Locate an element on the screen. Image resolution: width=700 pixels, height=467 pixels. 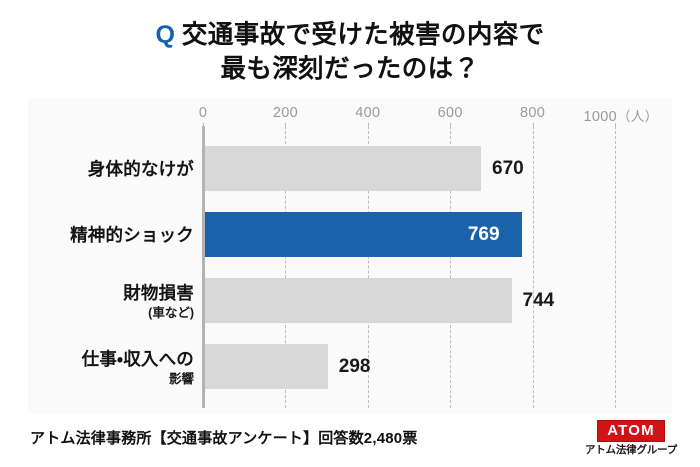
title-line-1: Q 交通事故で受けた被害の内容で is located at coordinates (350, 35).